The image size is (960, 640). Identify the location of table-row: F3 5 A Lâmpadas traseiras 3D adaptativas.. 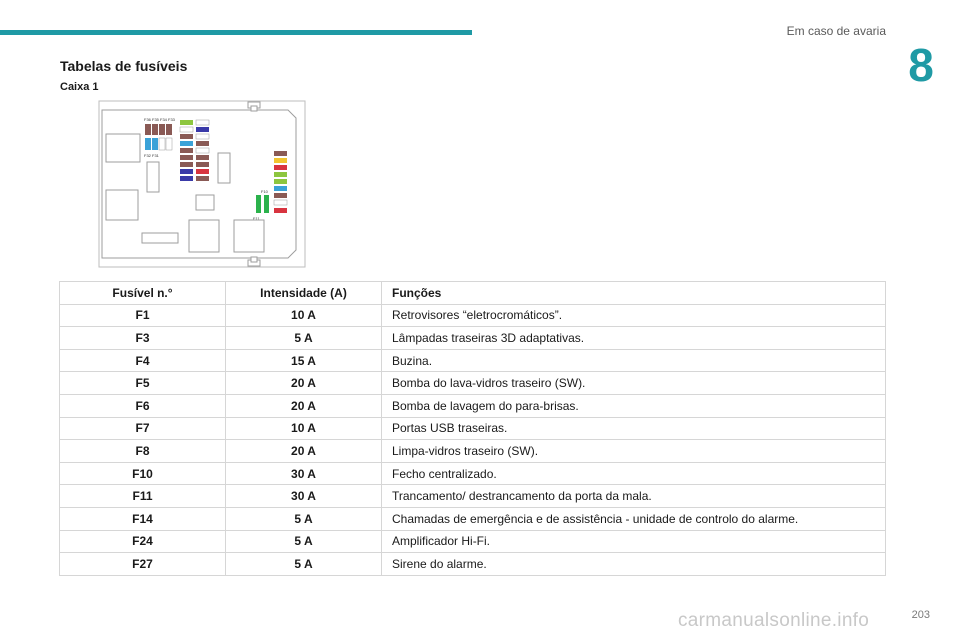
(472, 338).